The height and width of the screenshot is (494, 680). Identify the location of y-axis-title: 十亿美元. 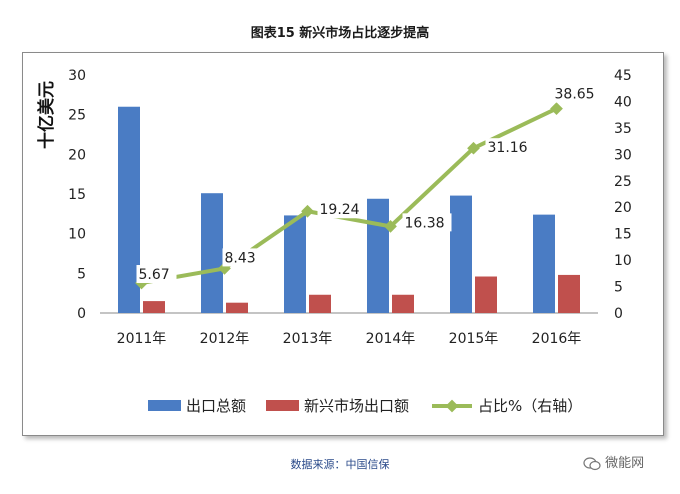
(46, 115).